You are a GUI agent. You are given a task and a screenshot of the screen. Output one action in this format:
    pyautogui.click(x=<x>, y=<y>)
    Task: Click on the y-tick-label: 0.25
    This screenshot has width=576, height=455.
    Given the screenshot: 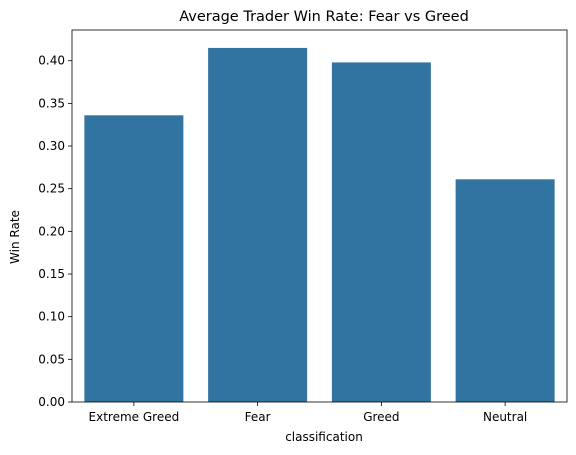 What is the action you would take?
    pyautogui.click(x=51, y=189)
    